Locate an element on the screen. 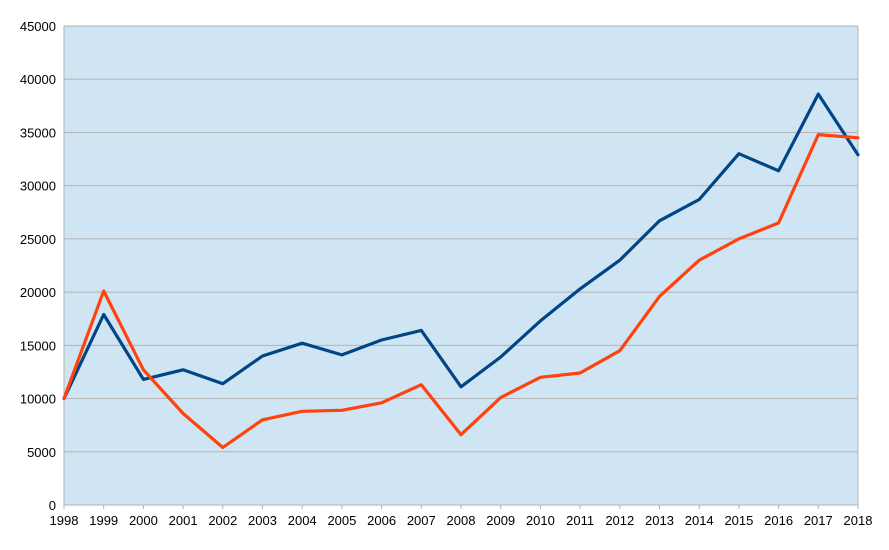 The height and width of the screenshot is (550, 889). x-tick-label: 2008 is located at coordinates (461, 520).